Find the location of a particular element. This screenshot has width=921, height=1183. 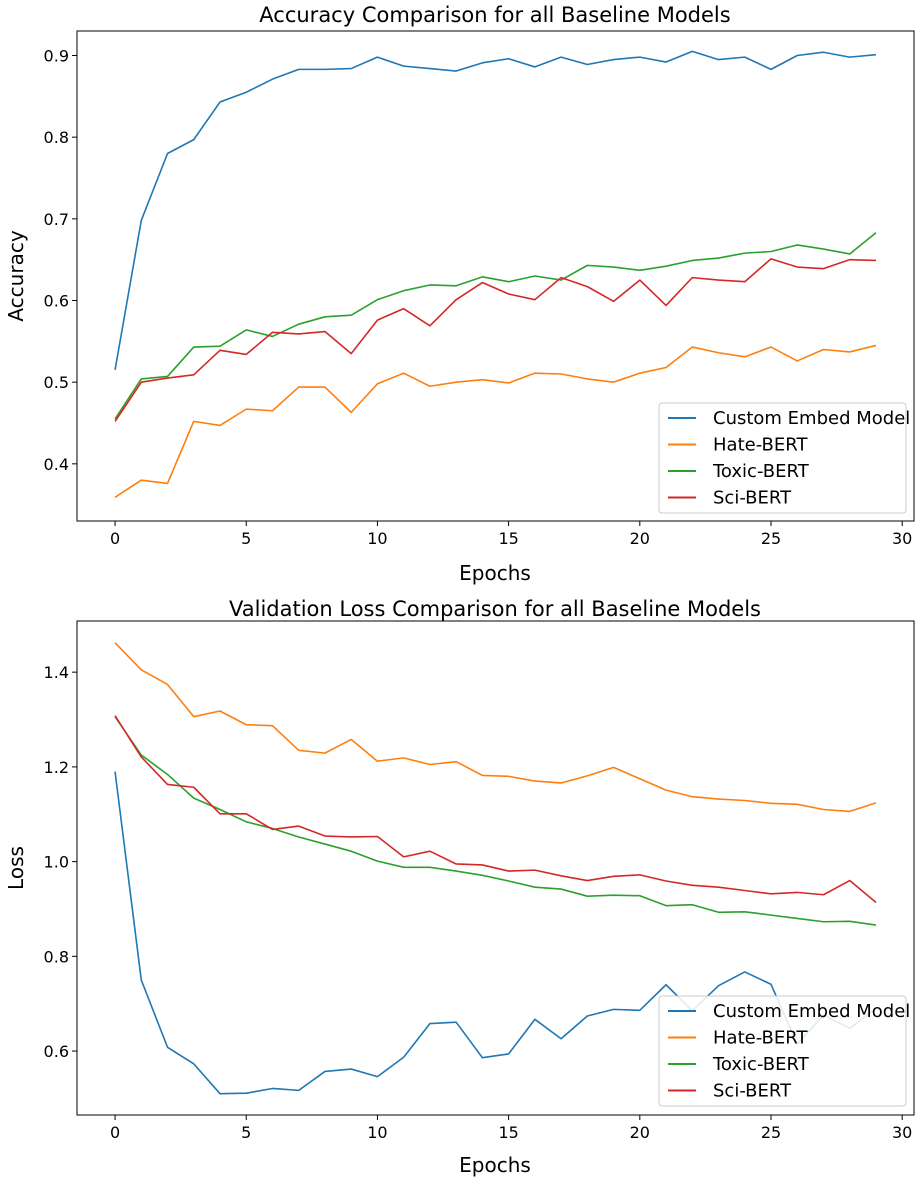

accuracy-legend-label-0: Custom Embed Model is located at coordinates (811, 418).